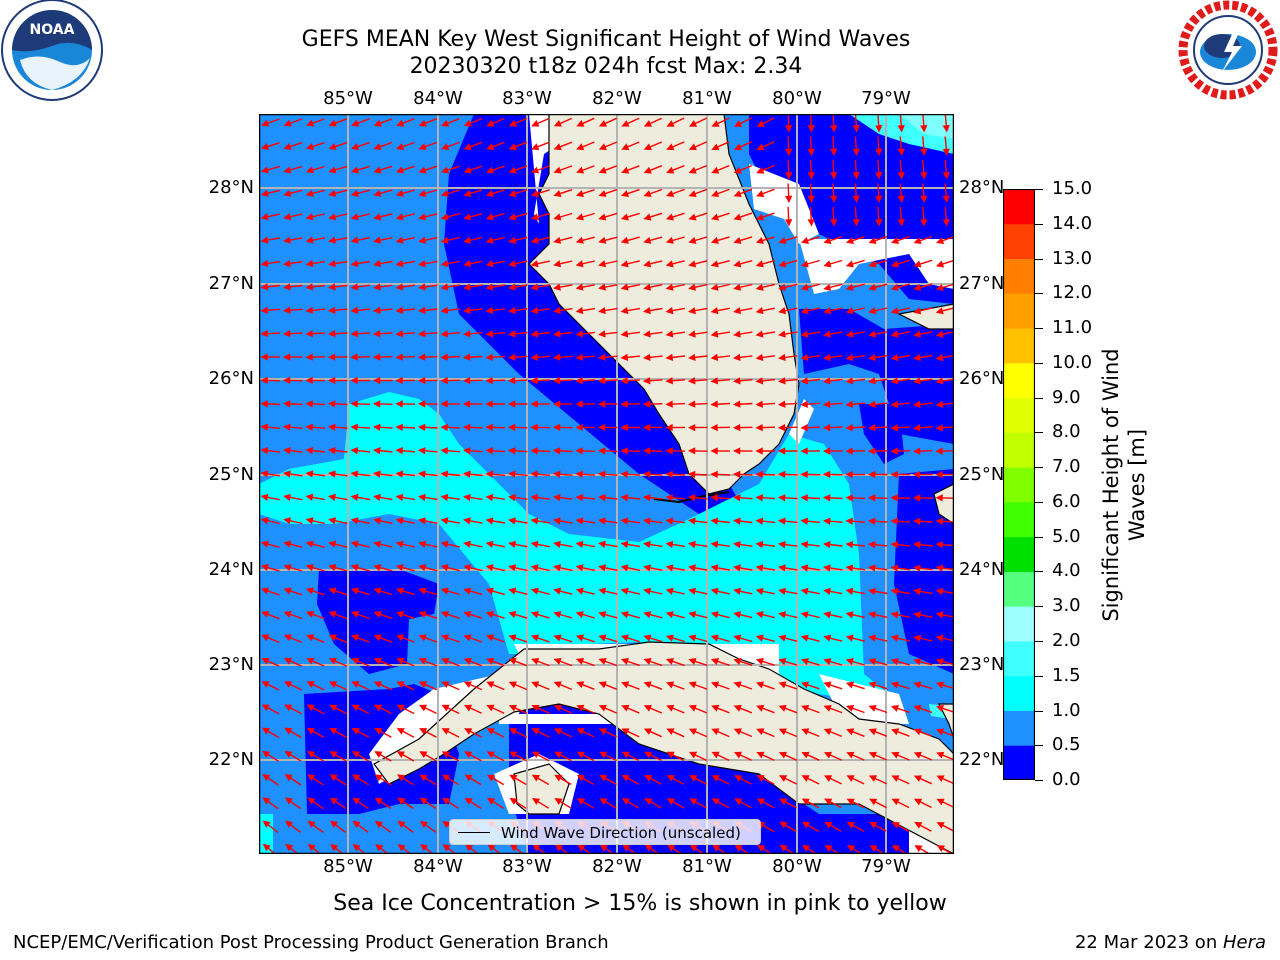  What do you see at coordinates (707, 866) in the screenshot?
I see `lon-label-bottom: 81°W` at bounding box center [707, 866].